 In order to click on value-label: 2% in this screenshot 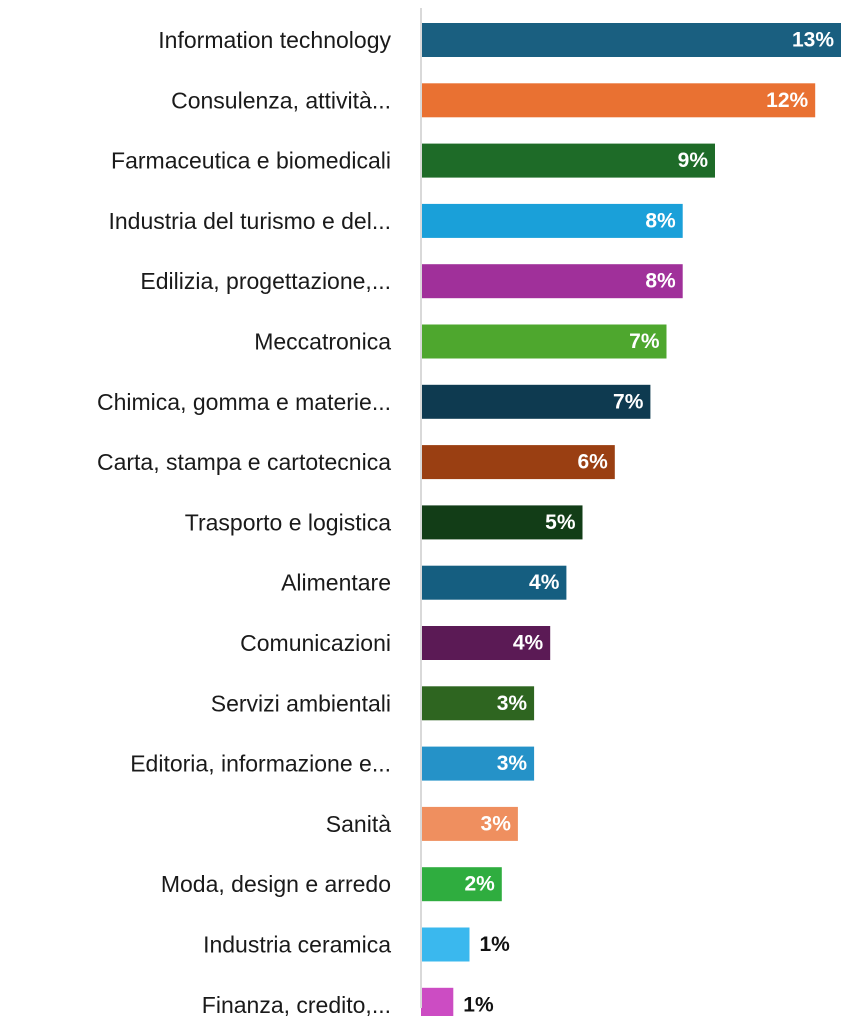, I will do `click(479, 884)`.